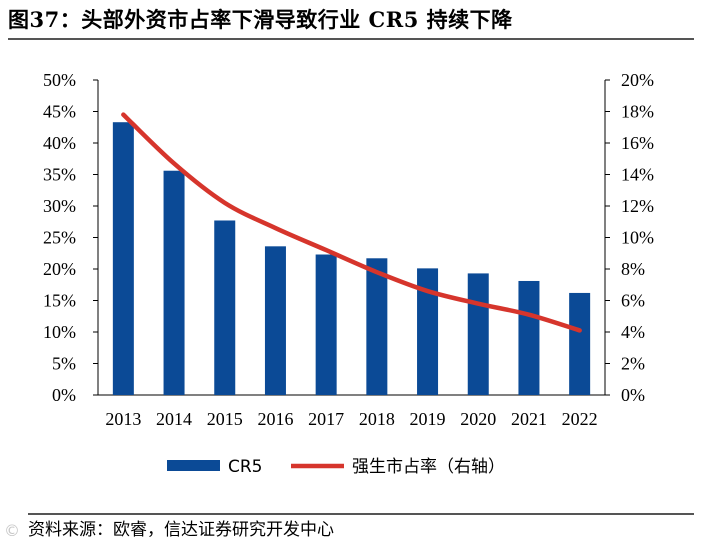 The width and height of the screenshot is (702, 546). Describe the element at coordinates (225, 307) in the screenshot. I see `bar-cr5-2015` at that location.